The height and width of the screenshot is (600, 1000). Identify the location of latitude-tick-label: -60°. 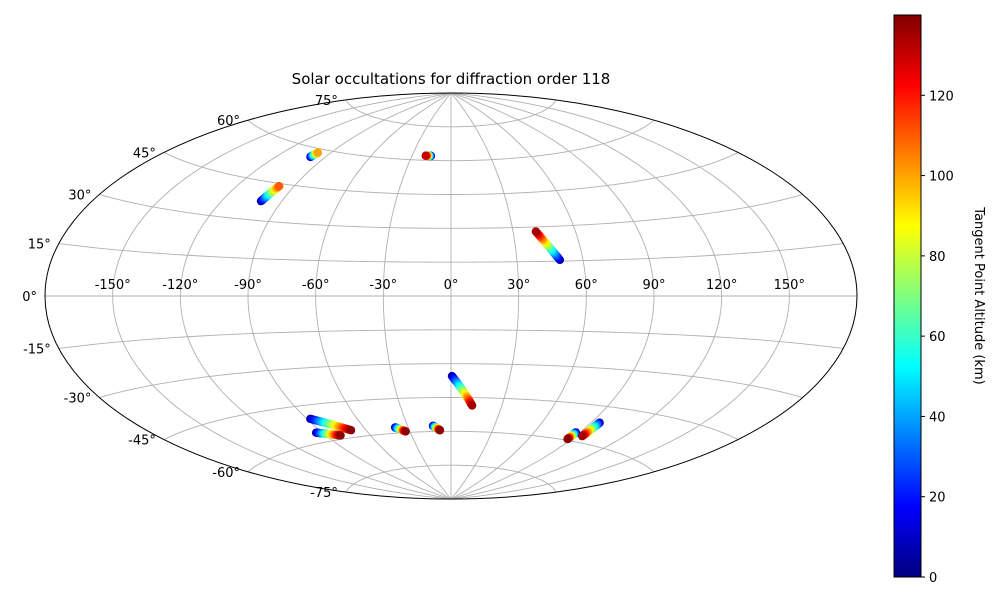
(226, 473).